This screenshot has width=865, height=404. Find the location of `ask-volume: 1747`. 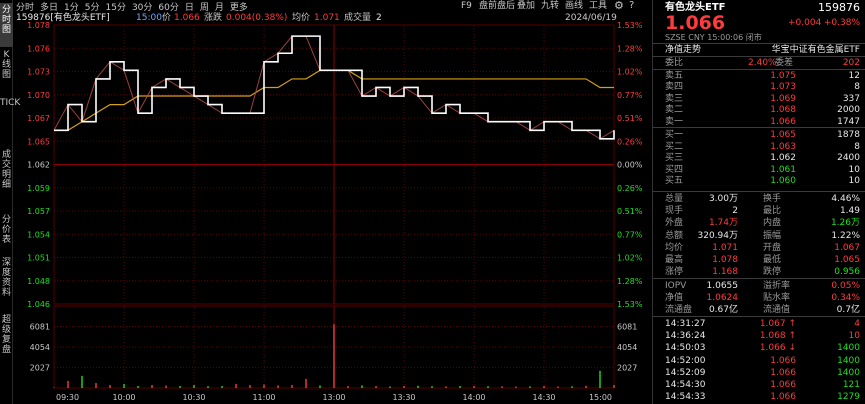

ask-volume: 1747 is located at coordinates (848, 121).